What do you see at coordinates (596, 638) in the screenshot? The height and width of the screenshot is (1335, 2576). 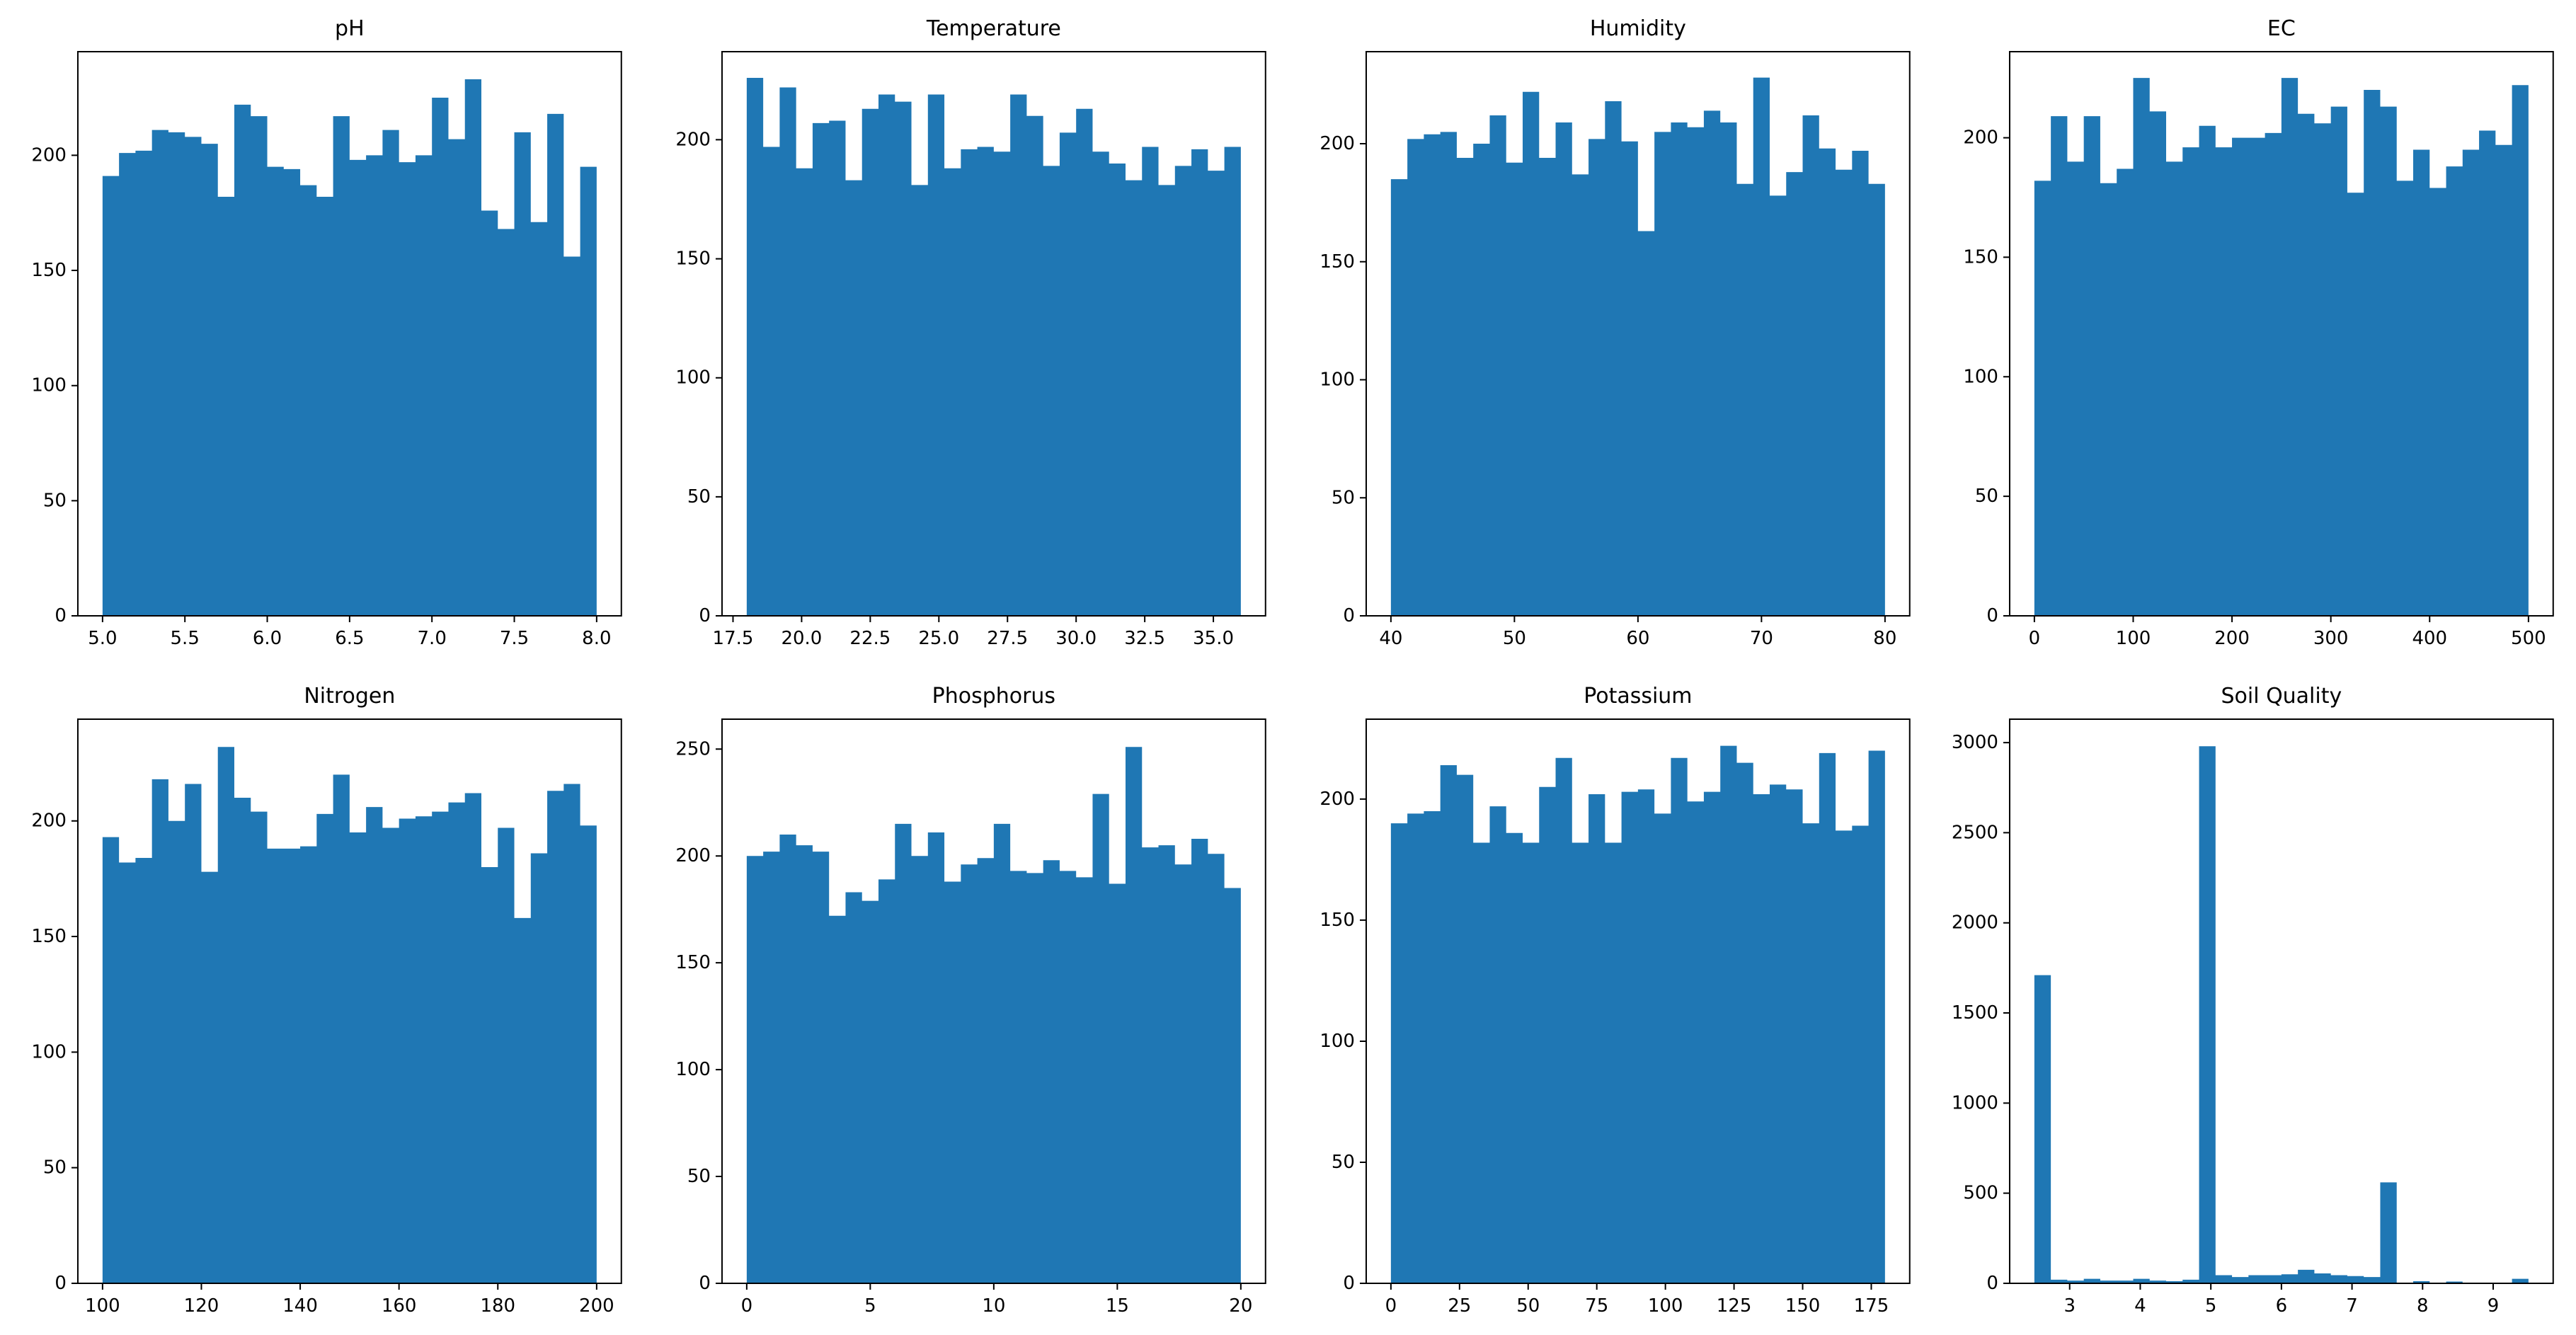 I see `x-tick-label: 8.0` at bounding box center [596, 638].